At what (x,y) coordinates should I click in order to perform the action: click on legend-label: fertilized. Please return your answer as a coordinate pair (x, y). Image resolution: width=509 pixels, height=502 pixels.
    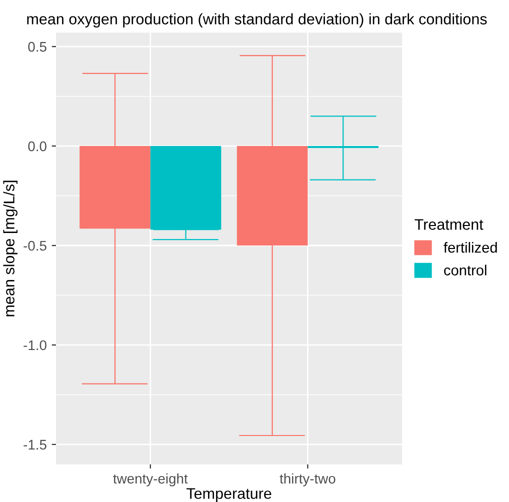
    Looking at the image, I should click on (470, 247).